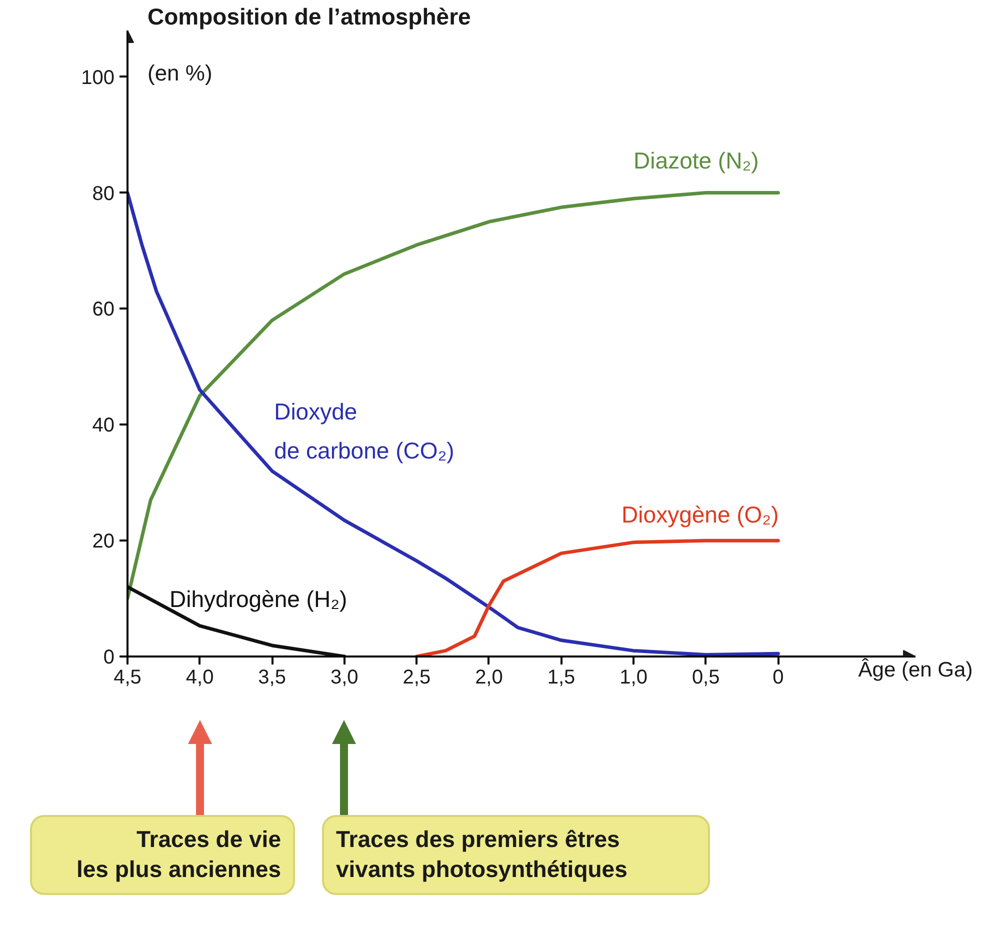  Describe the element at coordinates (200, 677) in the screenshot. I see `x-tick-label: 4,0` at that location.